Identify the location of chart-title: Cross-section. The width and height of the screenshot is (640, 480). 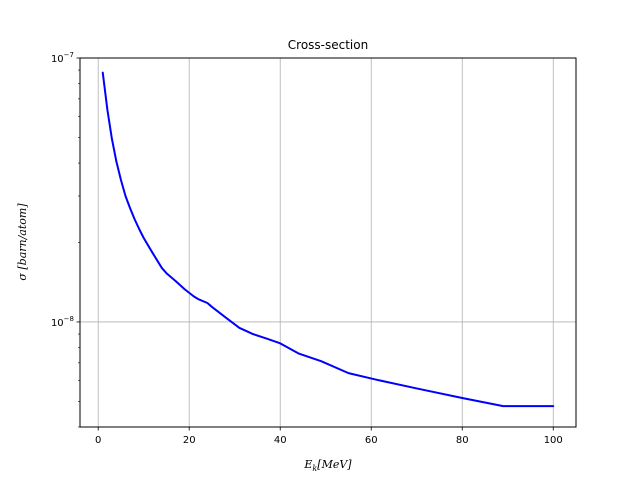
(328, 45).